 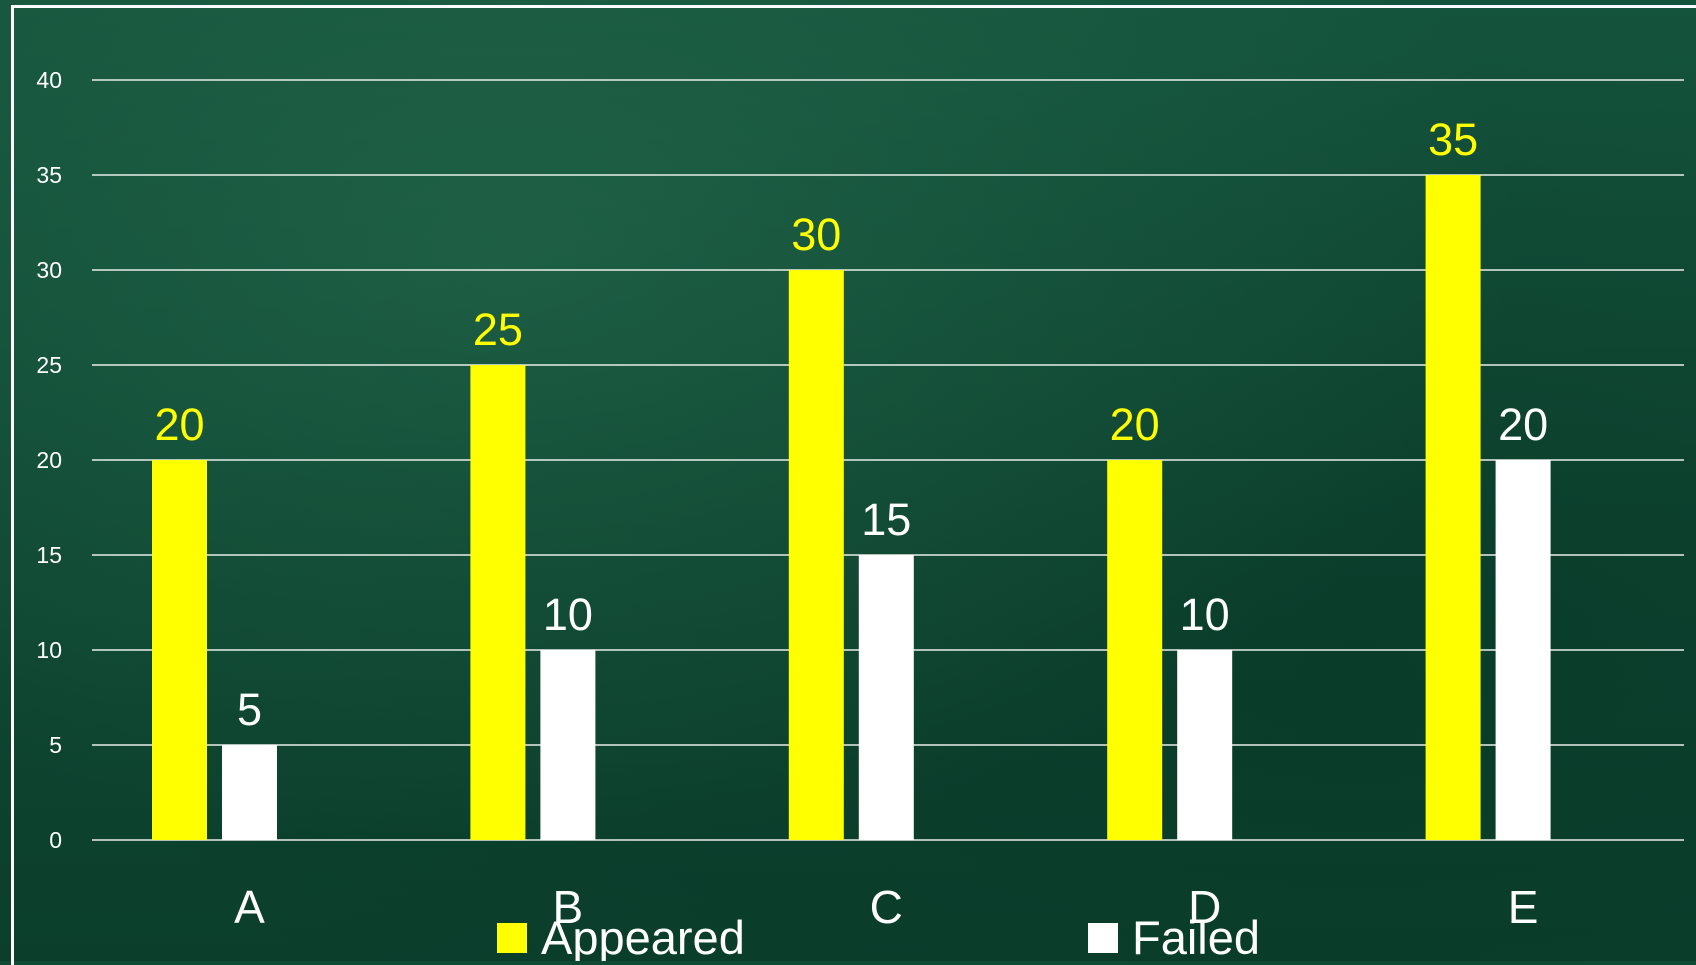 I want to click on bar-failed-D, so click(x=1205, y=745).